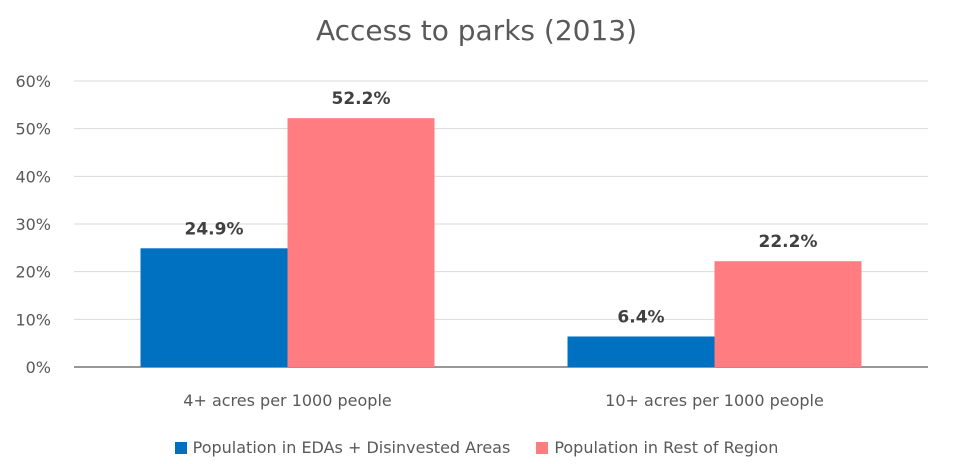 The image size is (953, 464). Describe the element at coordinates (33, 81) in the screenshot. I see `y-tick-label: 60%` at that location.